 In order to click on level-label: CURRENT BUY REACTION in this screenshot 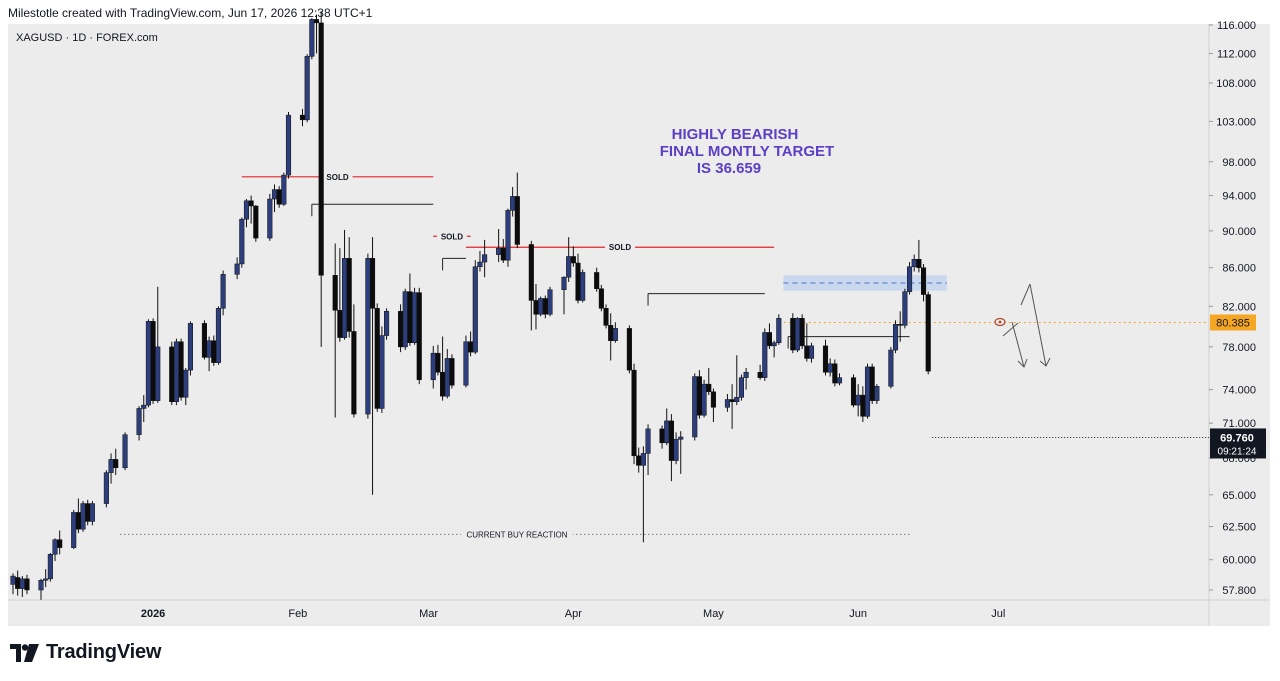, I will do `click(516, 534)`.